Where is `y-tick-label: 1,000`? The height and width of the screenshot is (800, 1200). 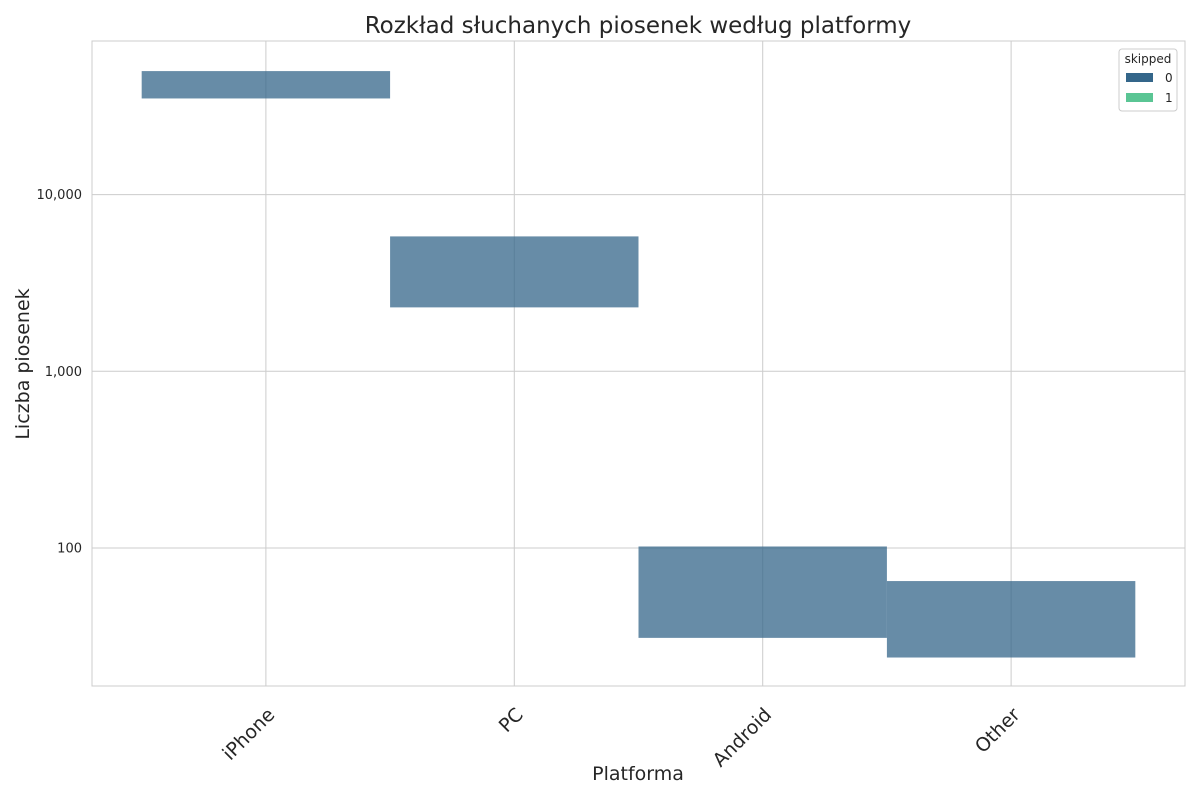 y-tick-label: 1,000 is located at coordinates (63, 372).